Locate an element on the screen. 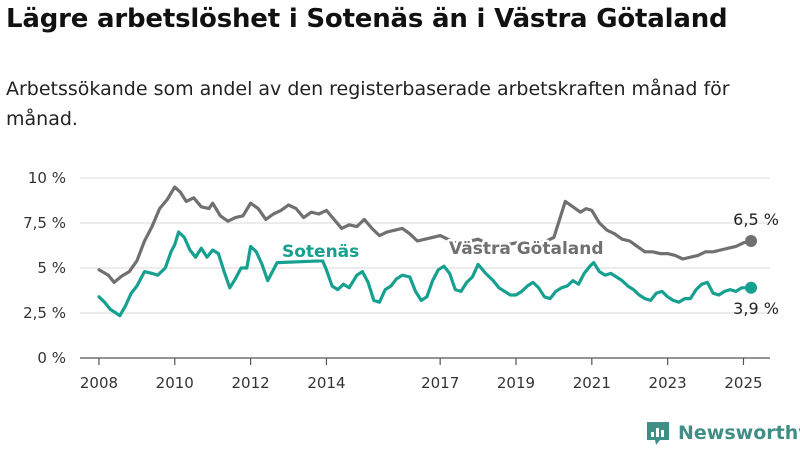 The width and height of the screenshot is (800, 450). x-tick-label: 2017 is located at coordinates (440, 383).